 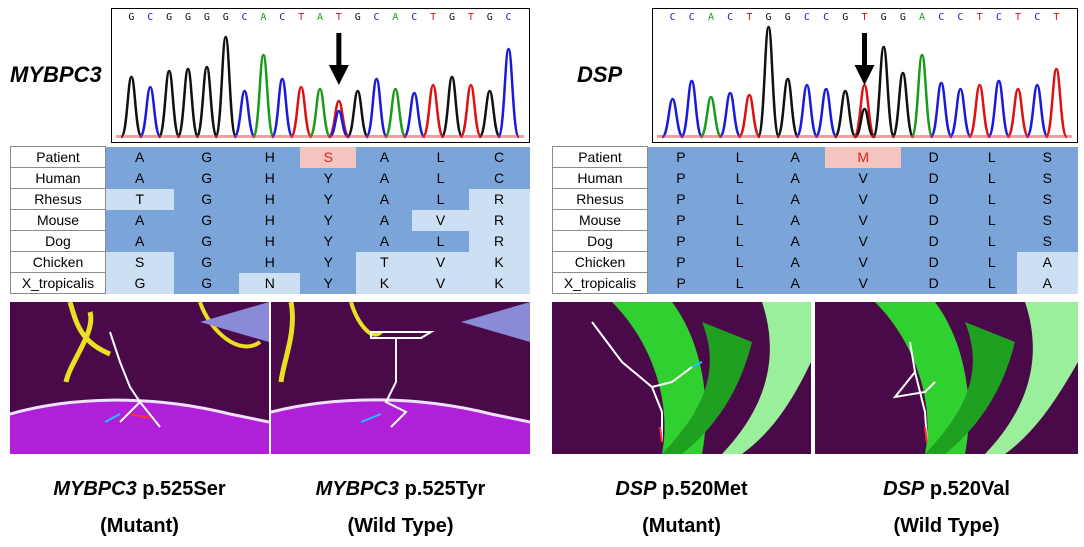 What do you see at coordinates (681, 489) in the screenshot?
I see `right-caption-mutant: DSP p.520Met` at bounding box center [681, 489].